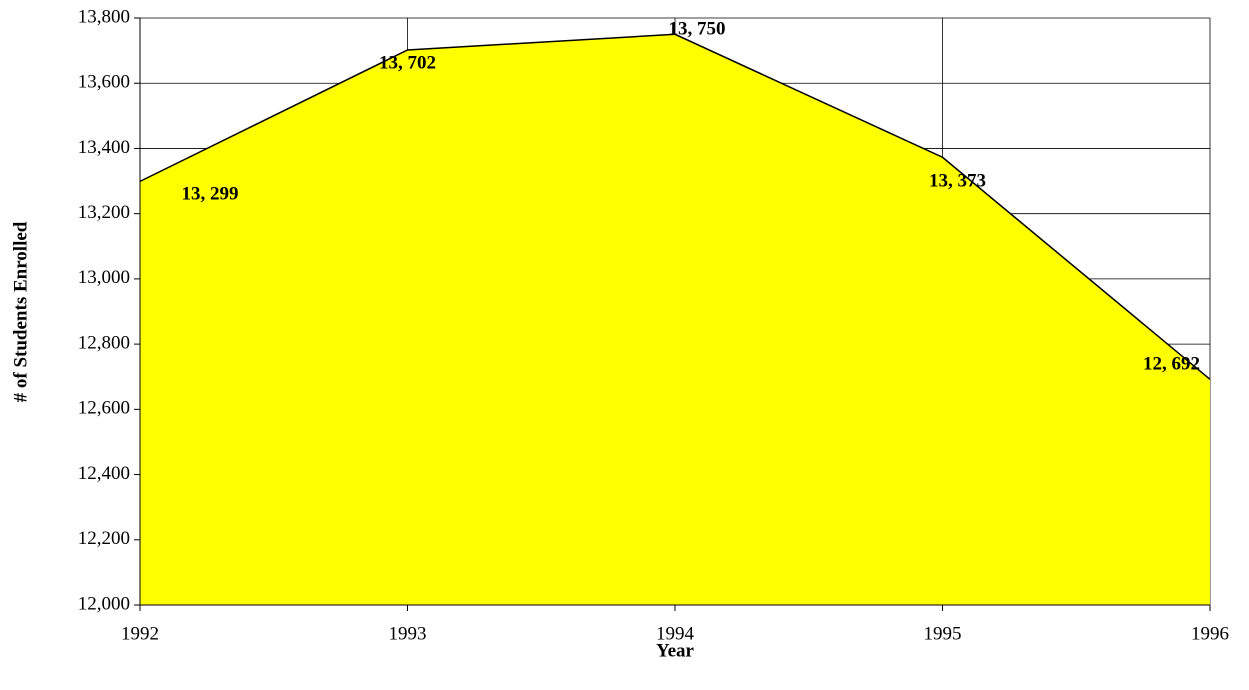 This screenshot has width=1249, height=690. What do you see at coordinates (104, 16) in the screenshot?
I see `y-tick-label: 13,800` at bounding box center [104, 16].